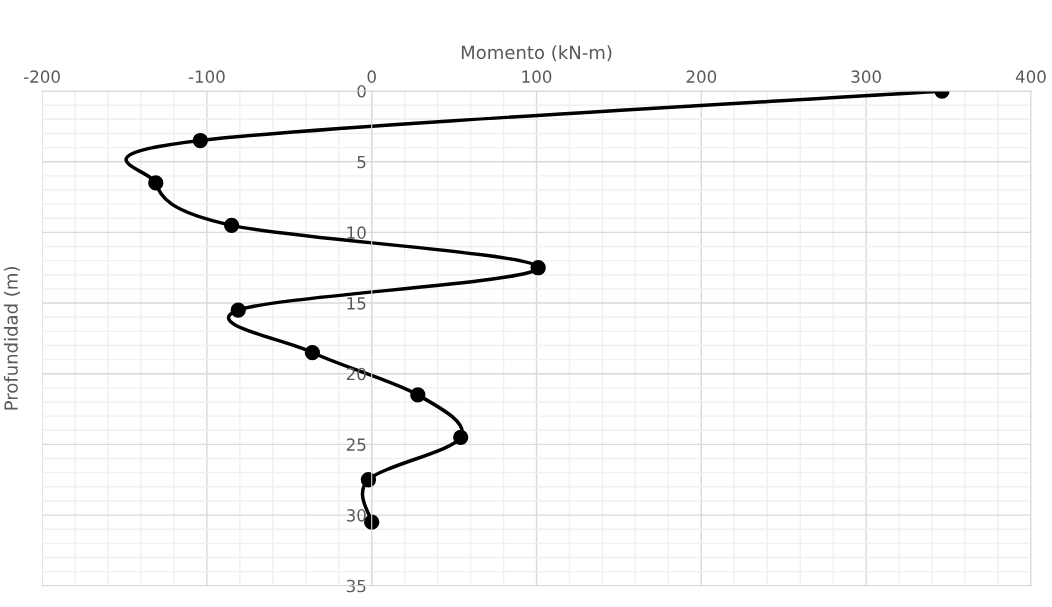 This screenshot has height=607, width=1052. I want to click on x-tick-label: -100, so click(206, 76).